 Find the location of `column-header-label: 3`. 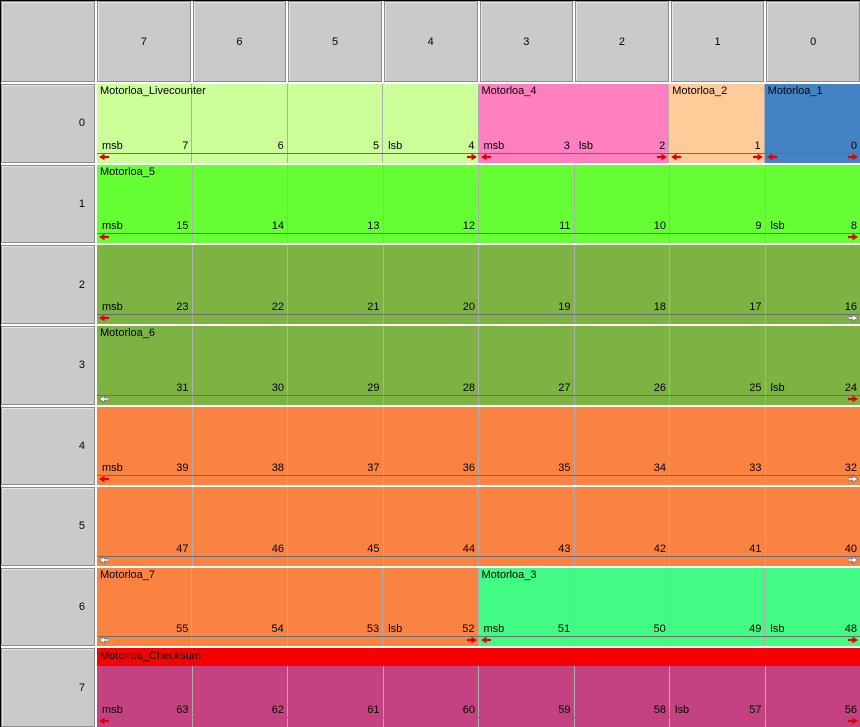

column-header-label: 3 is located at coordinates (526, 41).